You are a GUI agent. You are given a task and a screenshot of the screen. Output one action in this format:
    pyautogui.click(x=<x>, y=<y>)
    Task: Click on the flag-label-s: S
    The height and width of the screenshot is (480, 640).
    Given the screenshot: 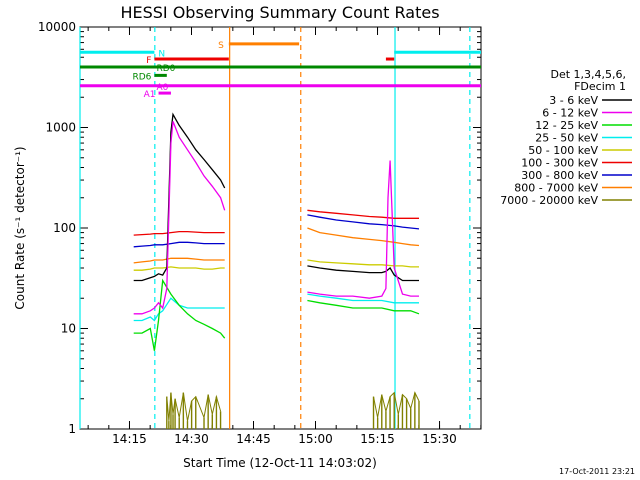 What is the action you would take?
    pyautogui.click(x=221, y=46)
    